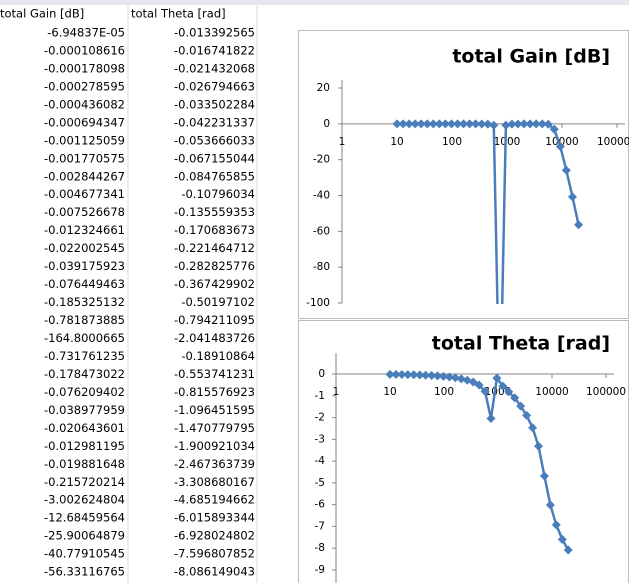 Image resolution: width=629 pixels, height=583 pixels. What do you see at coordinates (84, 446) in the screenshot?
I see `cell: -0.012981195` at bounding box center [84, 446].